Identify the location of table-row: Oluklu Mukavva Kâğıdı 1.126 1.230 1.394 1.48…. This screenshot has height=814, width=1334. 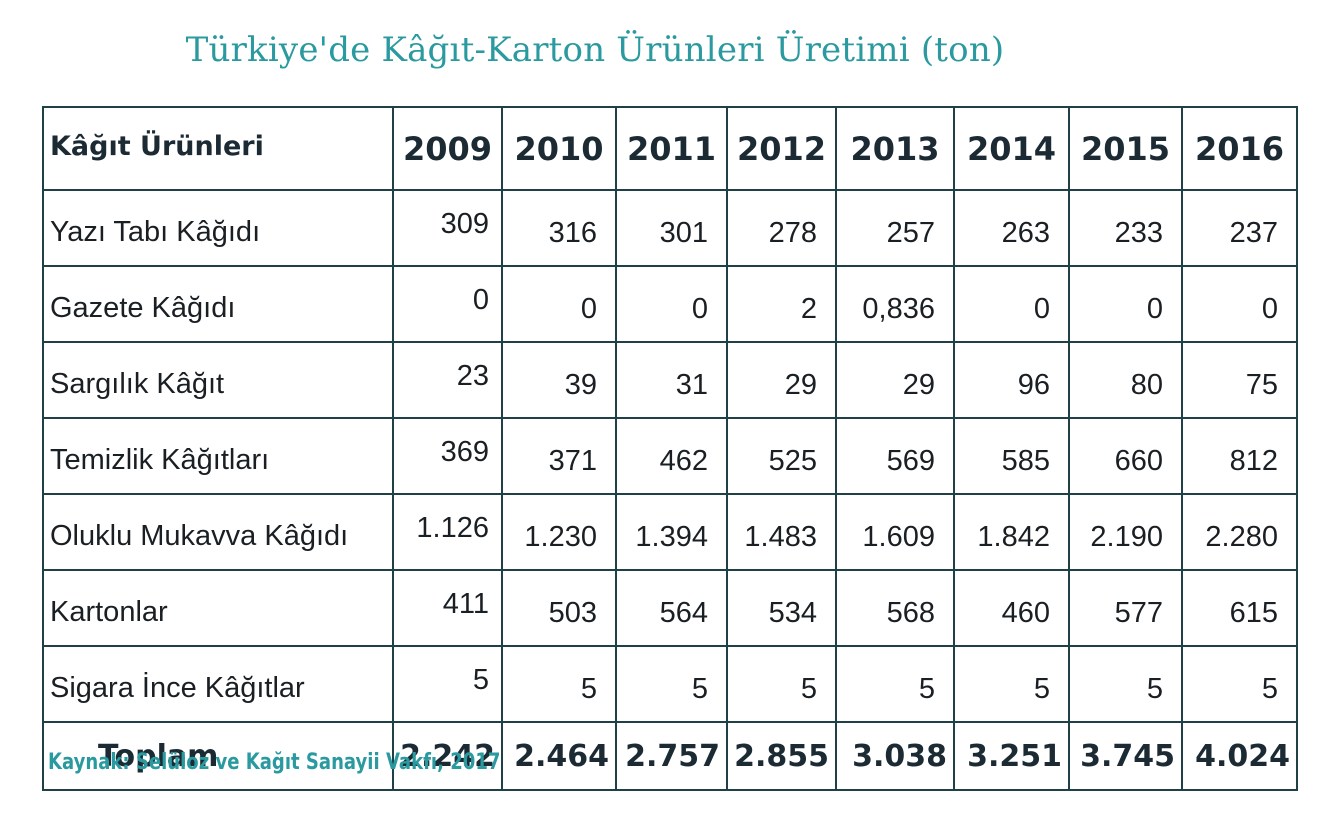
(670, 532).